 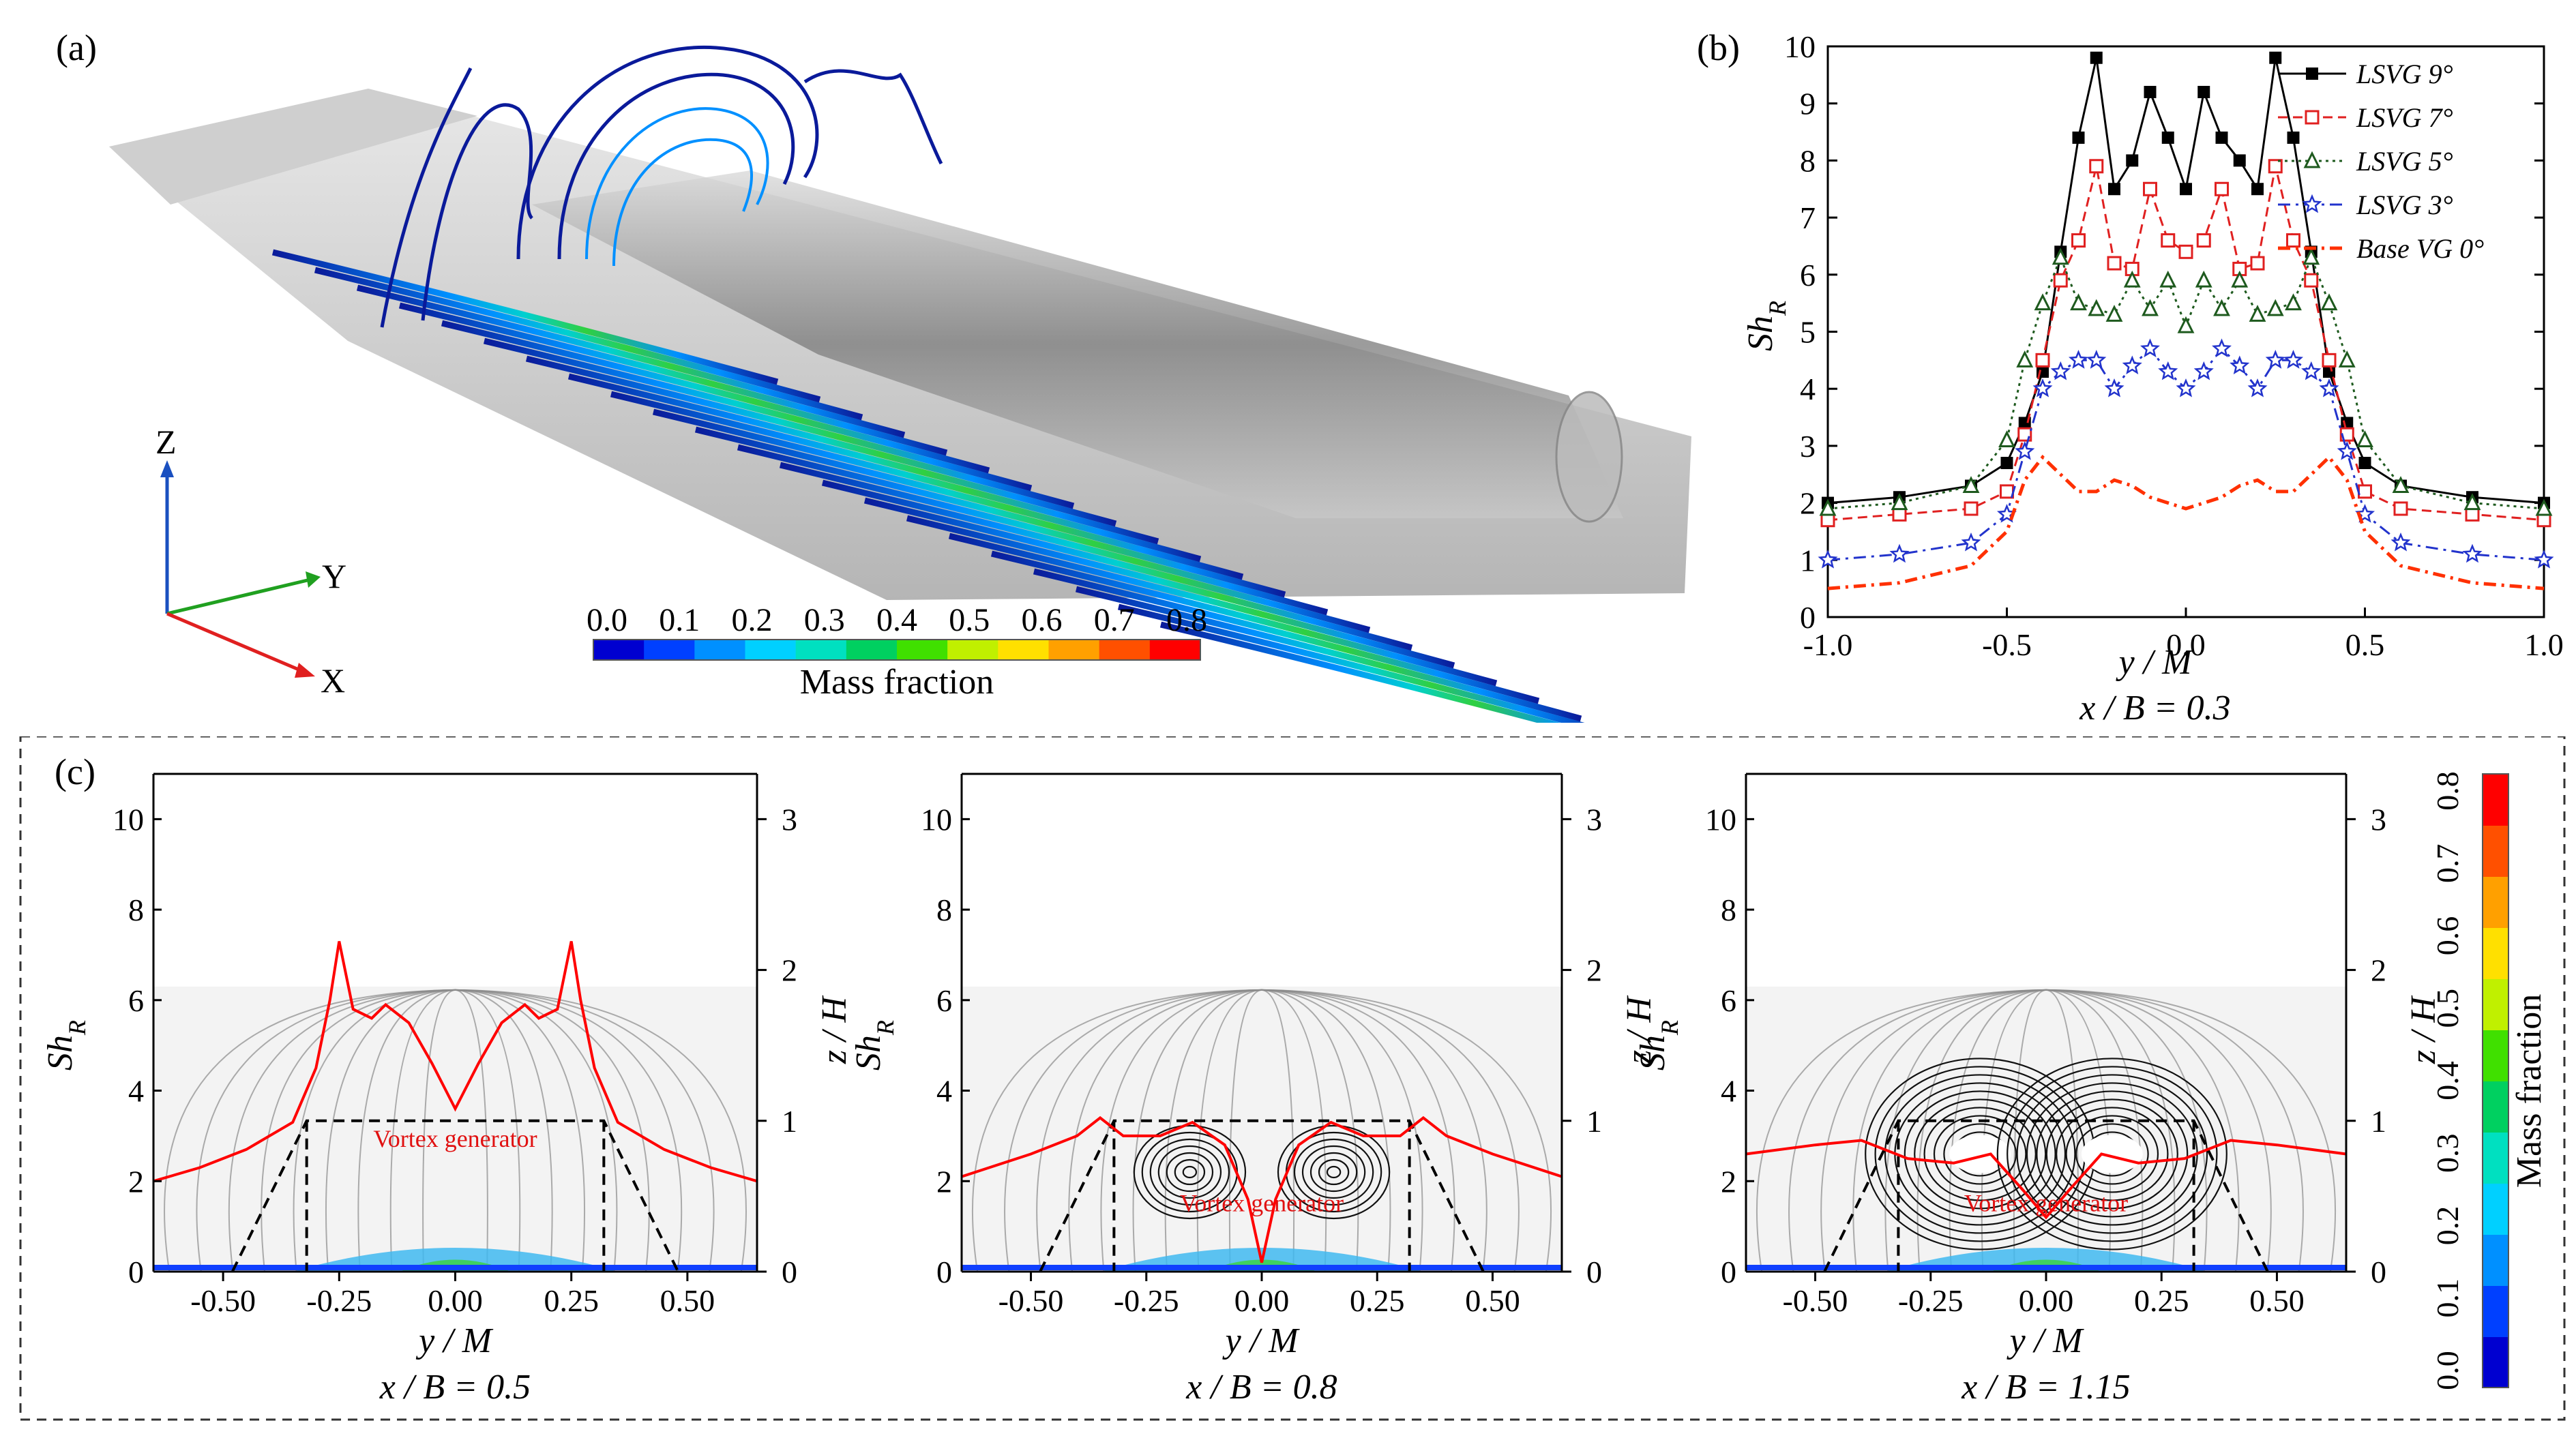 What do you see at coordinates (2495, 1080) in the screenshot?
I see `colorbar-c-frame` at bounding box center [2495, 1080].